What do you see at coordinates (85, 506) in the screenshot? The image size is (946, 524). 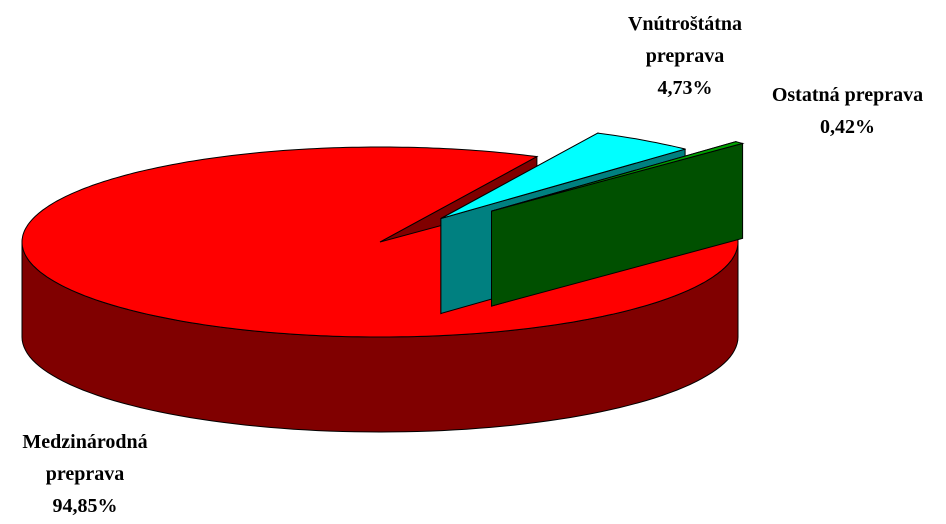 I see `value-label: 94,85%` at bounding box center [85, 506].